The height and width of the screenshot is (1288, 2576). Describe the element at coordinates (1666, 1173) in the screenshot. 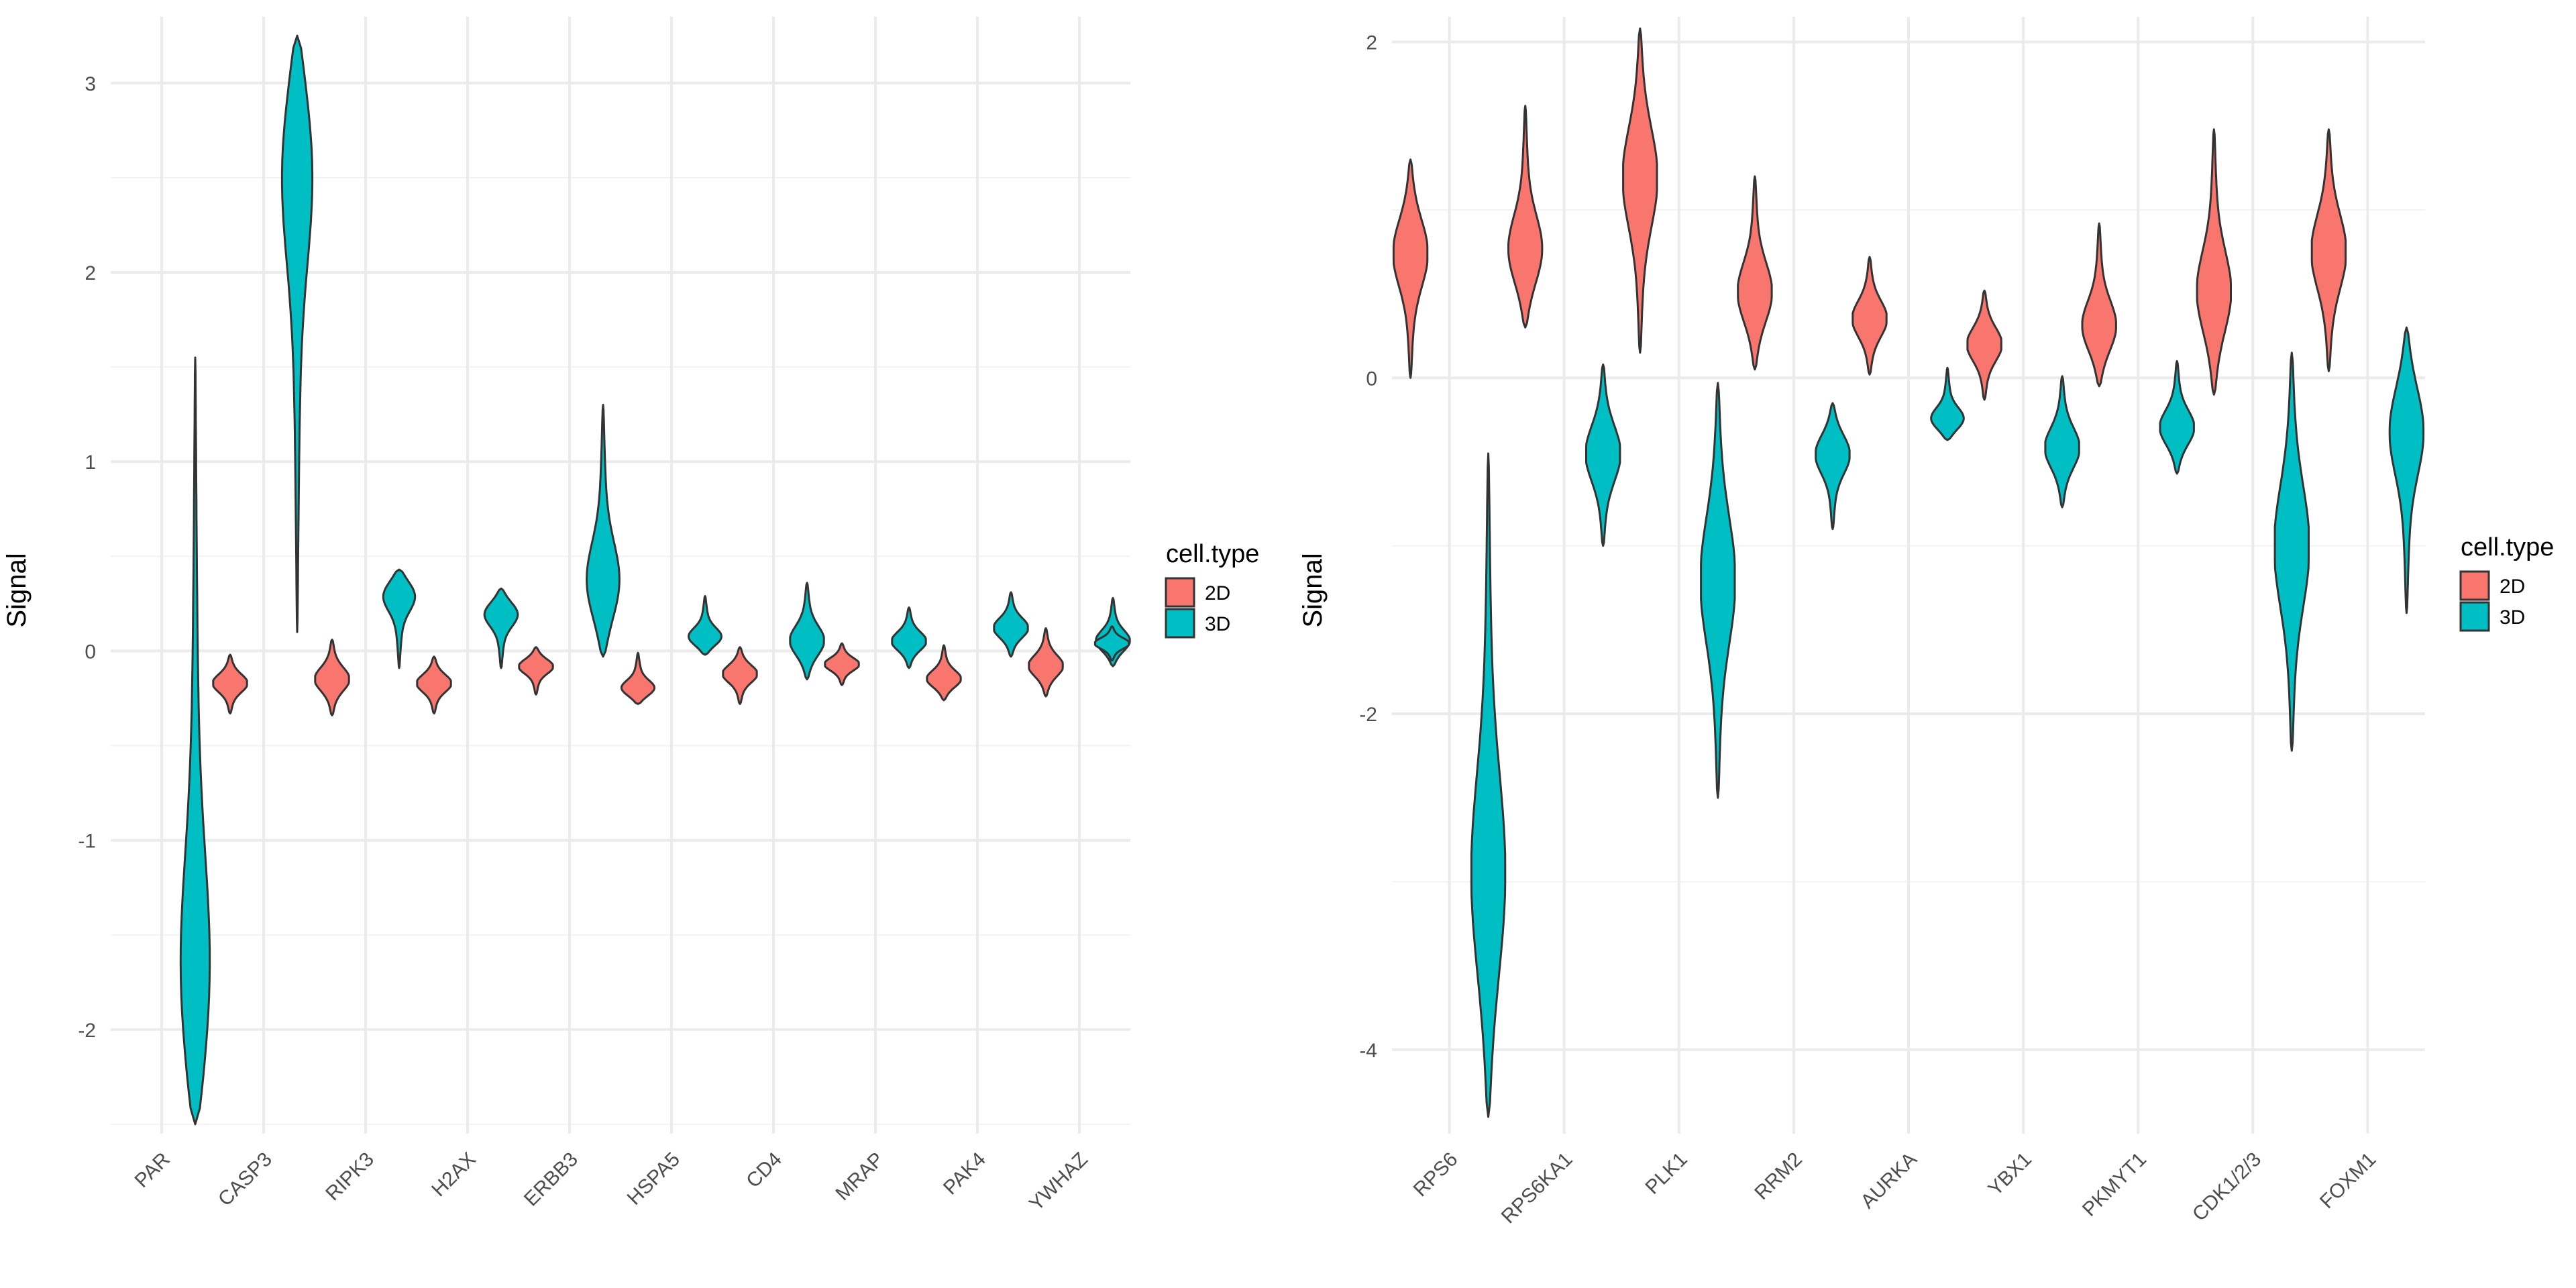

I see `x-tick-label: PLK1` at that location.